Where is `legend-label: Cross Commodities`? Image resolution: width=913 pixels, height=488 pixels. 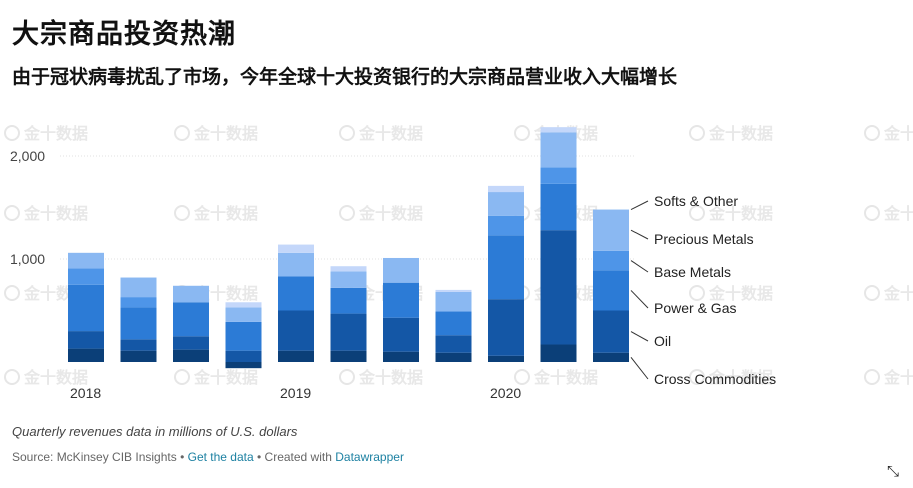
legend-label: Cross Commodities is located at coordinates (715, 379).